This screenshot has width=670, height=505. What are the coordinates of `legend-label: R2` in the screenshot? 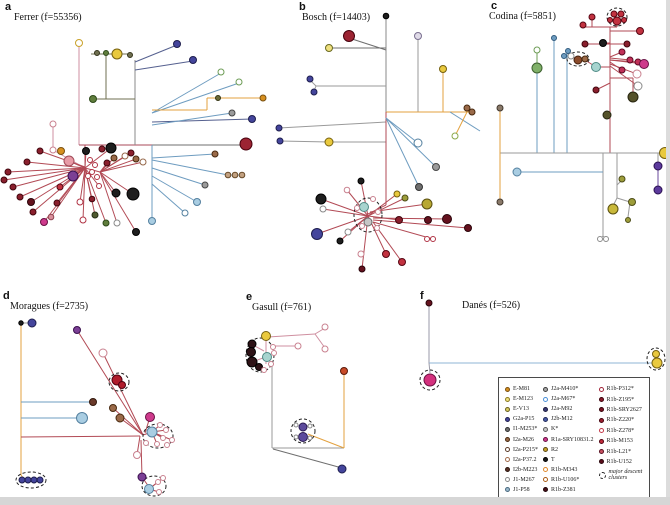 It's located at (555, 449).